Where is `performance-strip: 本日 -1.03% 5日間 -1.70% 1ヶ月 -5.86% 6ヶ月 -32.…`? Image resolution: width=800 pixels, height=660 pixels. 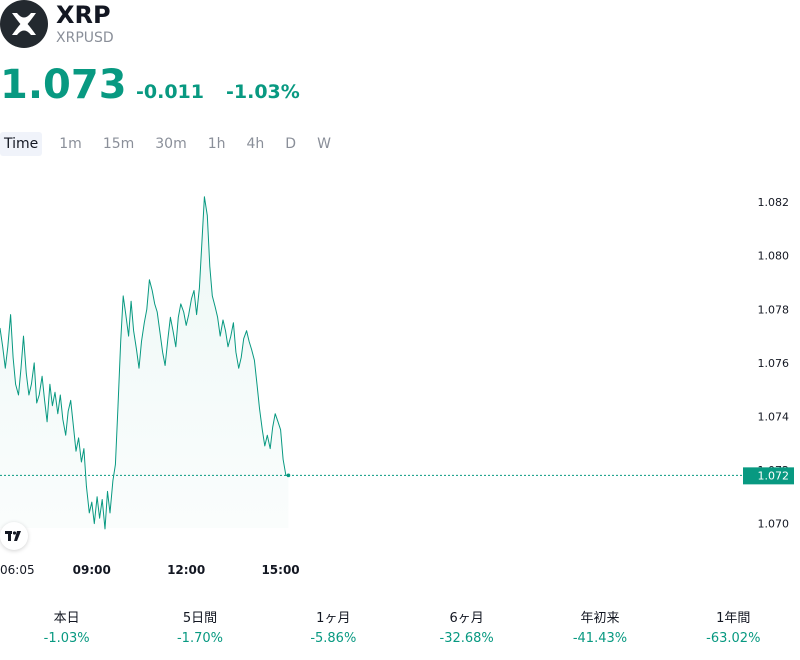 performance-strip: 本日 -1.03% 5日間 -1.70% 1ヶ月 -5.86% 6ヶ月 -32.… is located at coordinates (400, 631).